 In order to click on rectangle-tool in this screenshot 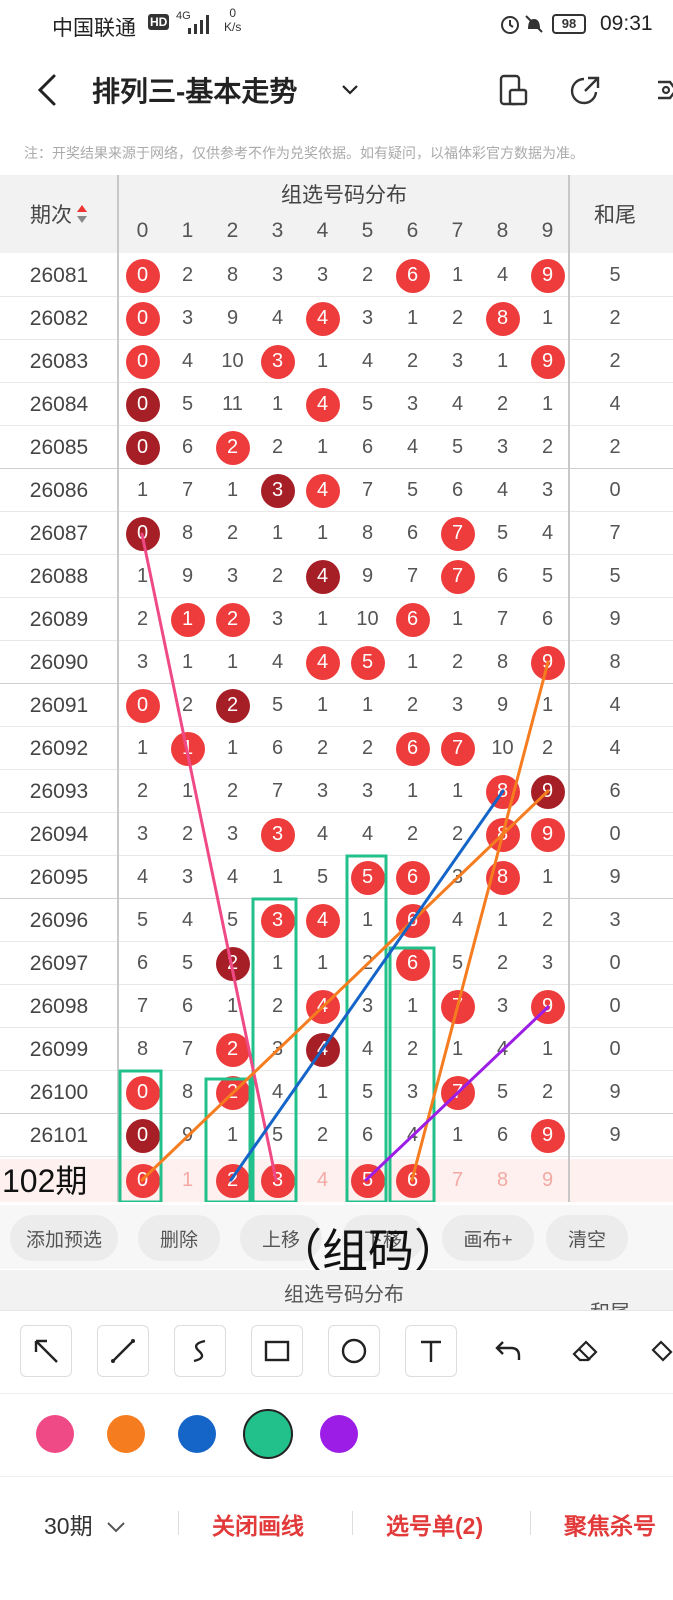, I will do `click(277, 1351)`.